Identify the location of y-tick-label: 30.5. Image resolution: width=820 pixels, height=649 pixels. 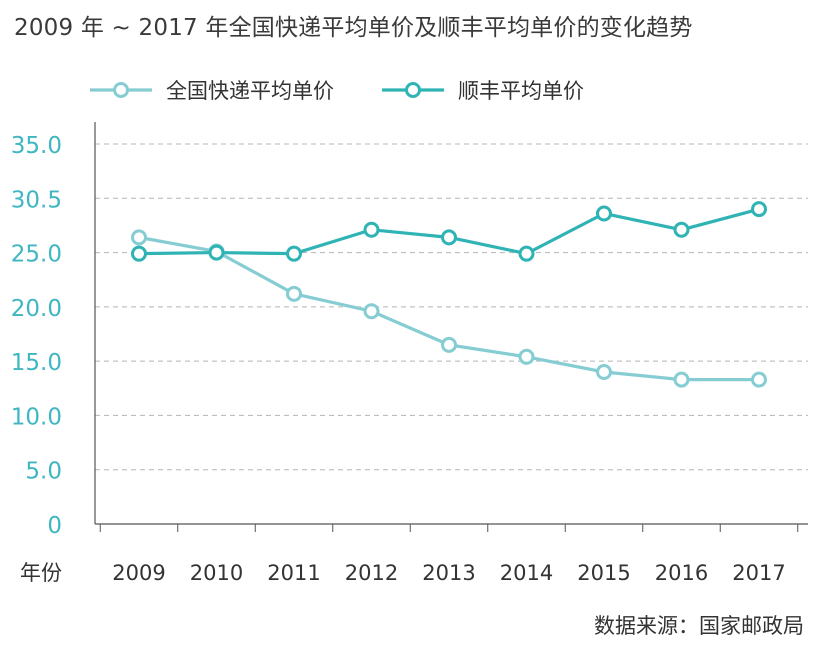
(36, 200).